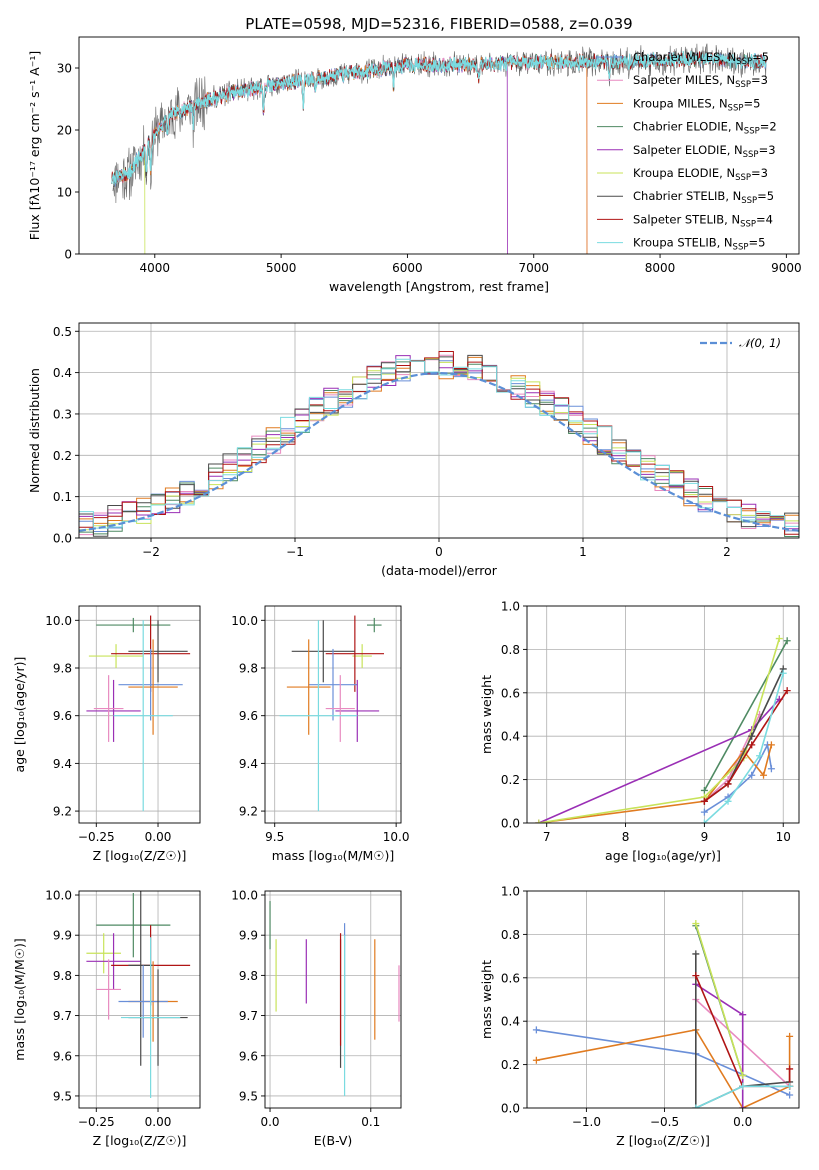  I want to click on x-tick-label: 7, so click(547, 837).